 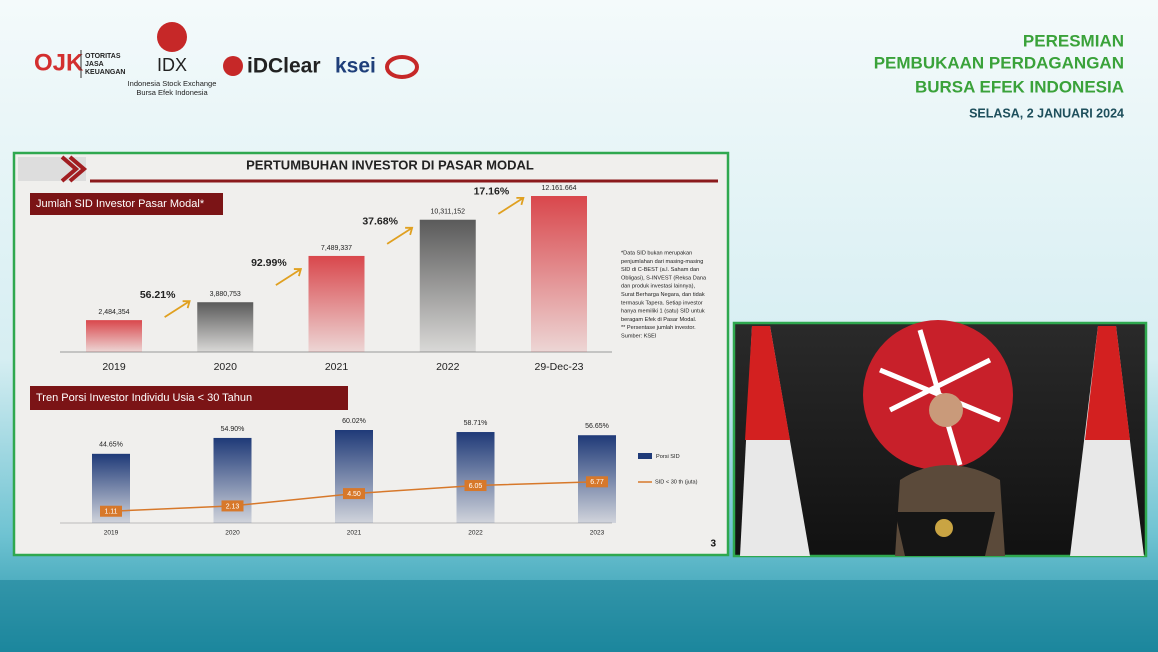 What do you see at coordinates (172, 92) in the screenshot?
I see `idx-text: Bursa Efek Indonesia` at bounding box center [172, 92].